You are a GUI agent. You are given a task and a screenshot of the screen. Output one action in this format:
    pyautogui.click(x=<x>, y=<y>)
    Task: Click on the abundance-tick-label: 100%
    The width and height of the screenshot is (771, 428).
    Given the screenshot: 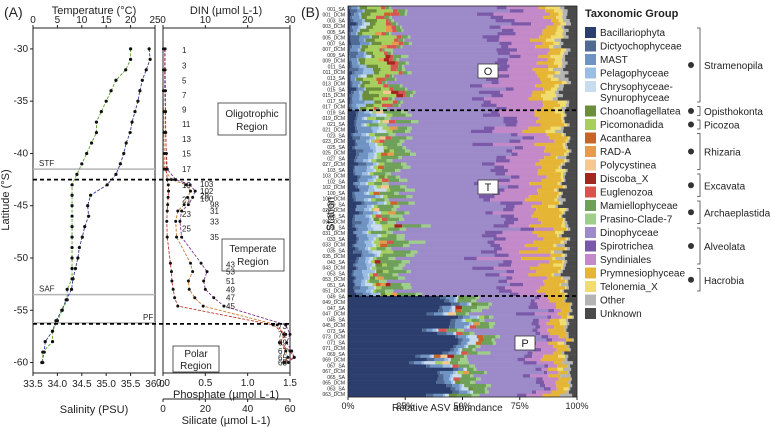 What is the action you would take?
    pyautogui.click(x=576, y=406)
    